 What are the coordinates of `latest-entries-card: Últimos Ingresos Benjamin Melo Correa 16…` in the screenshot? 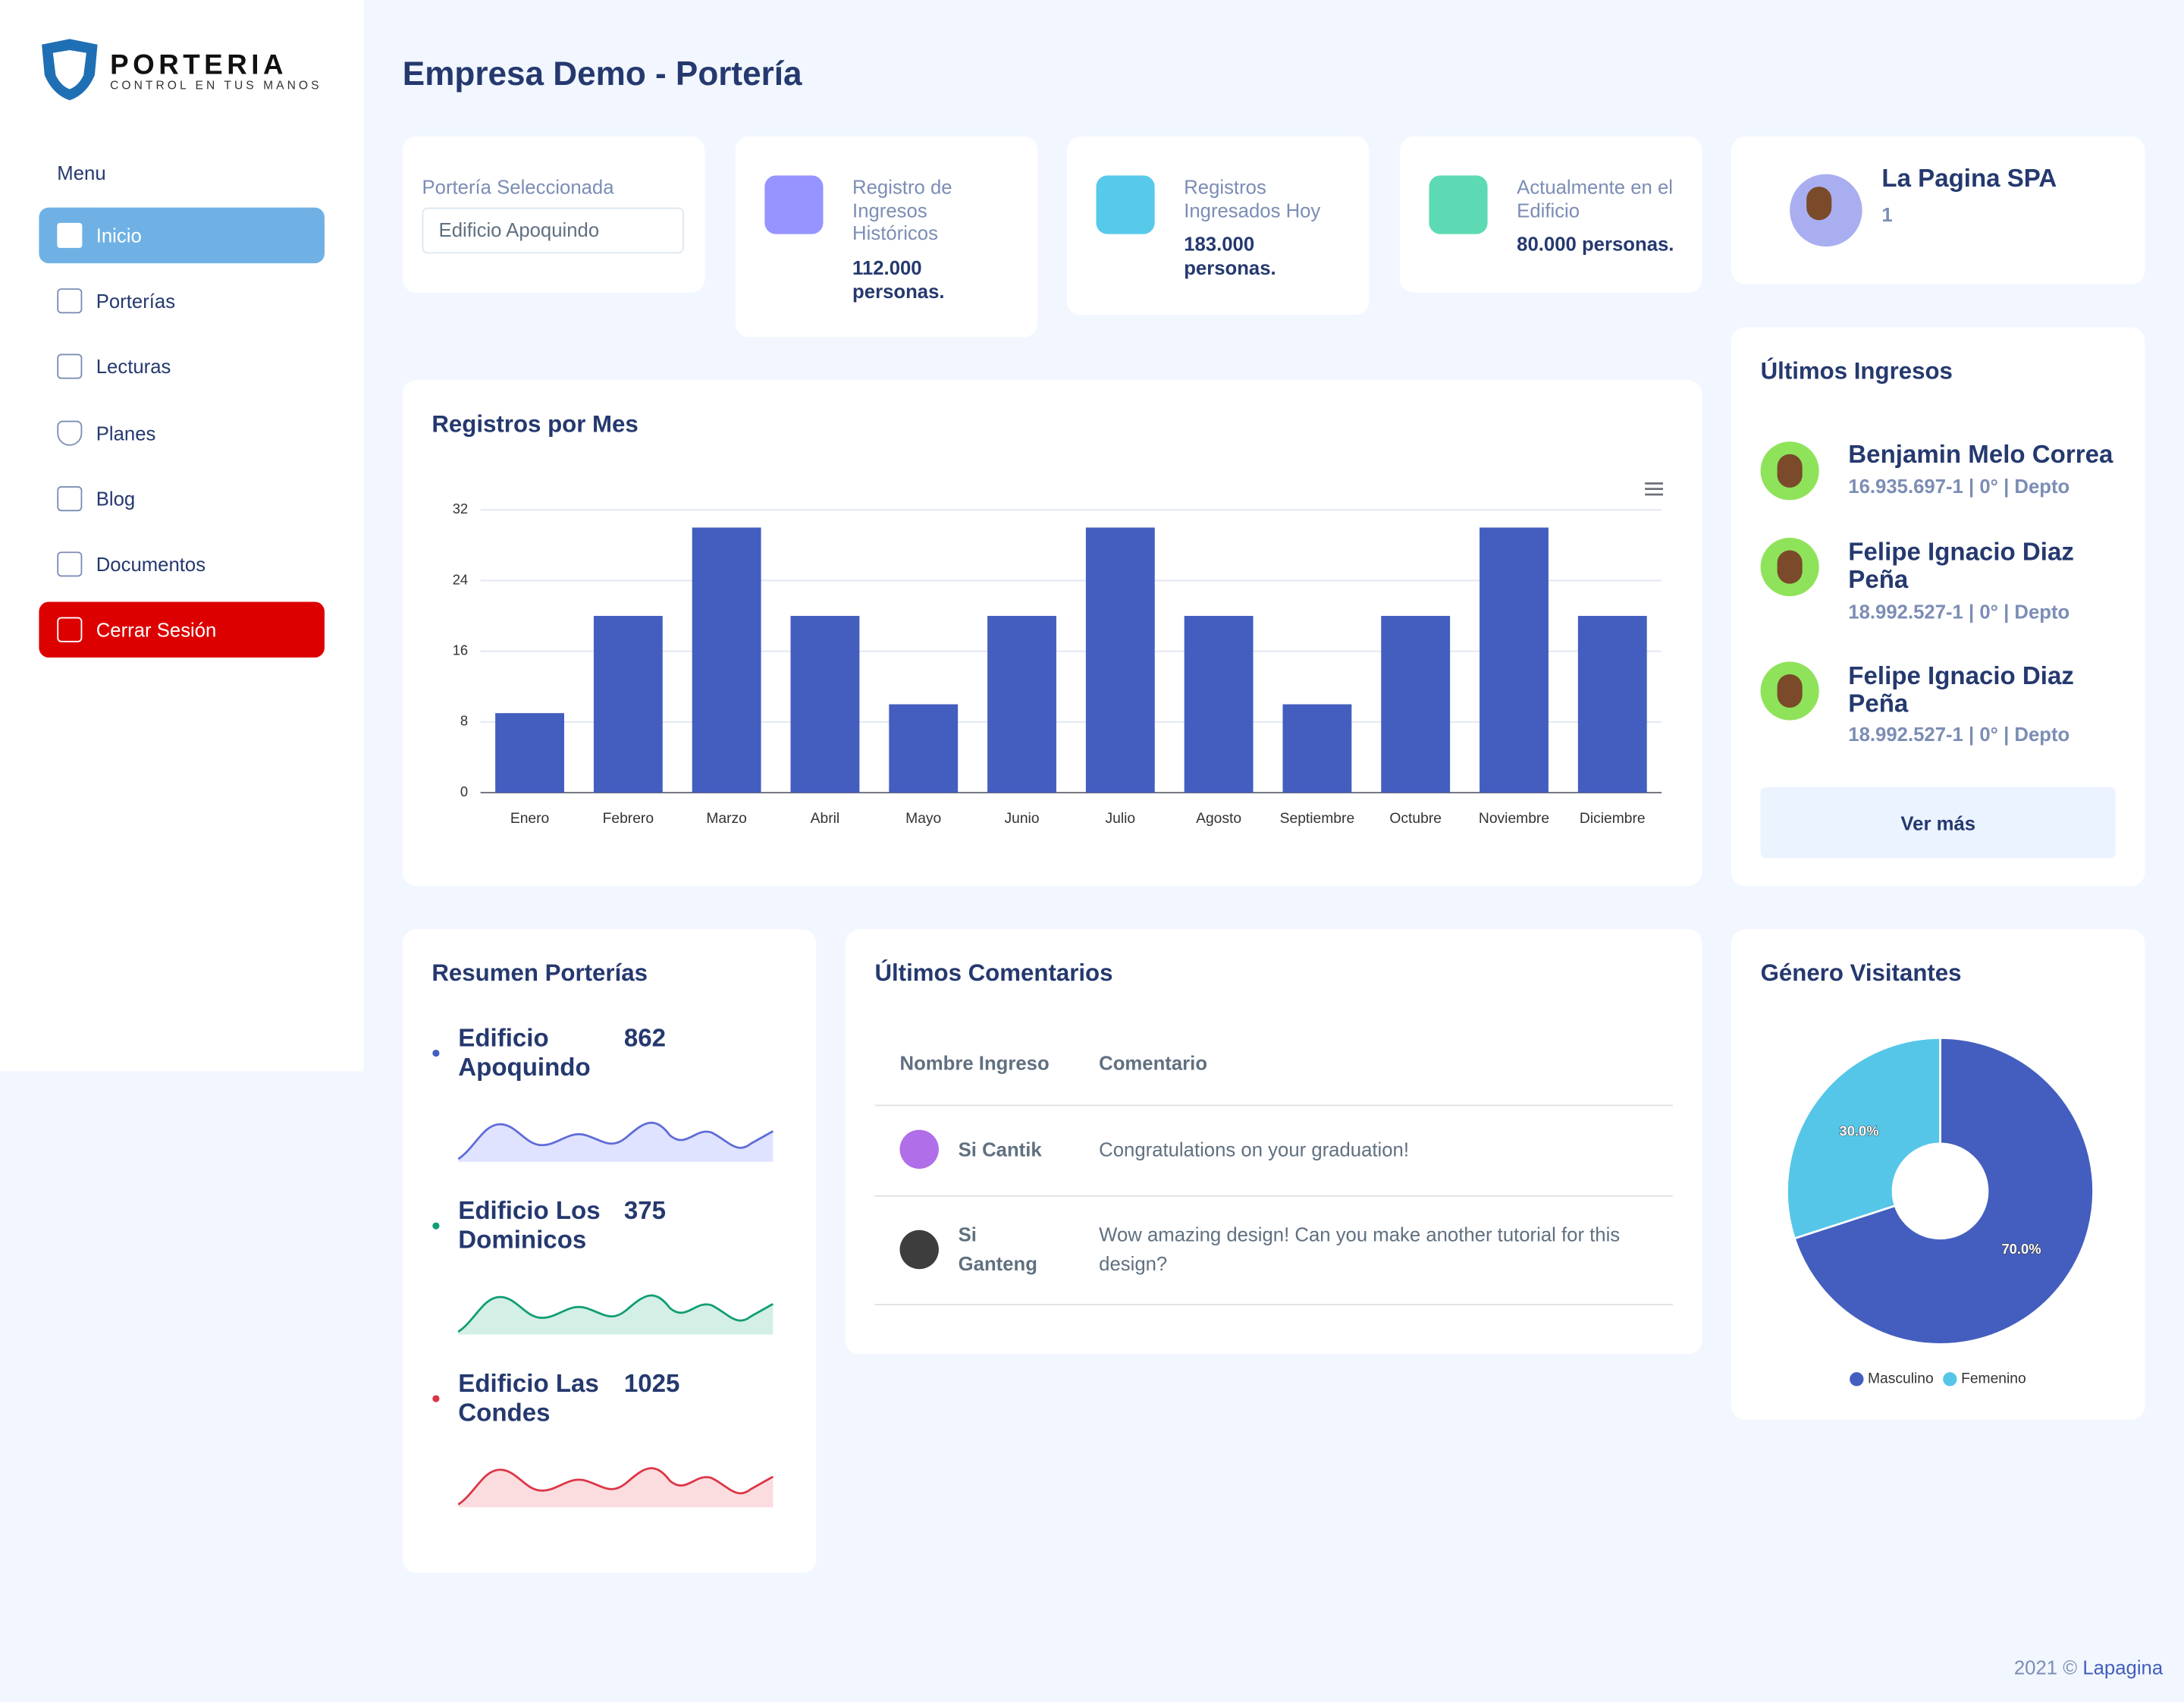 It's located at (1938, 607).